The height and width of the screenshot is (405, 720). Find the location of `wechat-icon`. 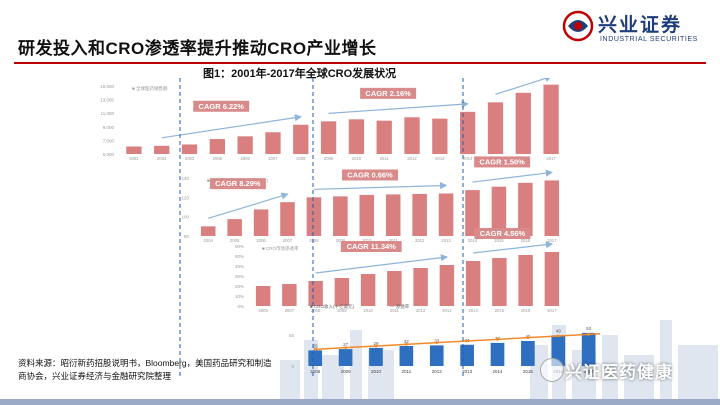

wechat-icon is located at coordinates (552, 370).